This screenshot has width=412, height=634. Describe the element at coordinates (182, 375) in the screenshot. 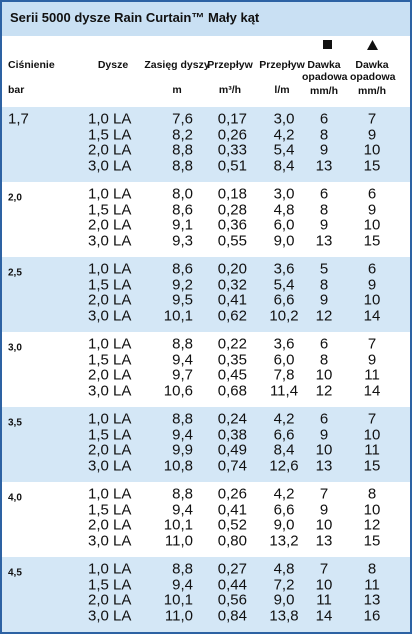

I see `cell: 9,7` at that location.